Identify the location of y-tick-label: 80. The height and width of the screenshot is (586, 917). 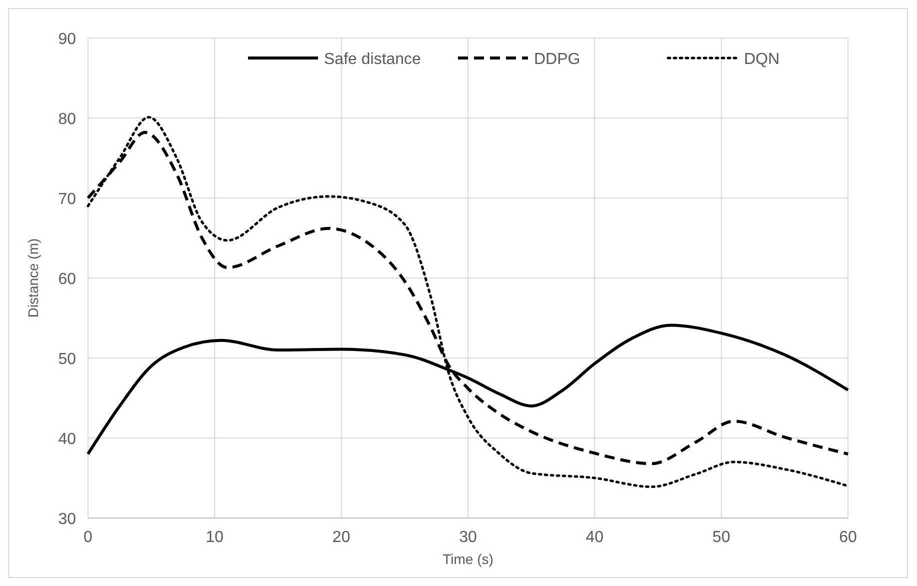
(67, 119).